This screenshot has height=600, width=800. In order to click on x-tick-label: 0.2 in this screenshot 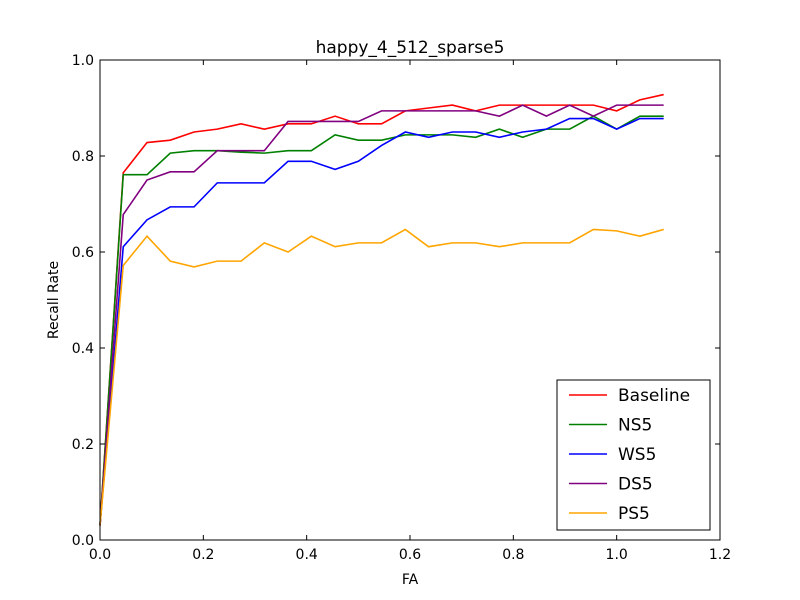, I will do `click(203, 555)`.